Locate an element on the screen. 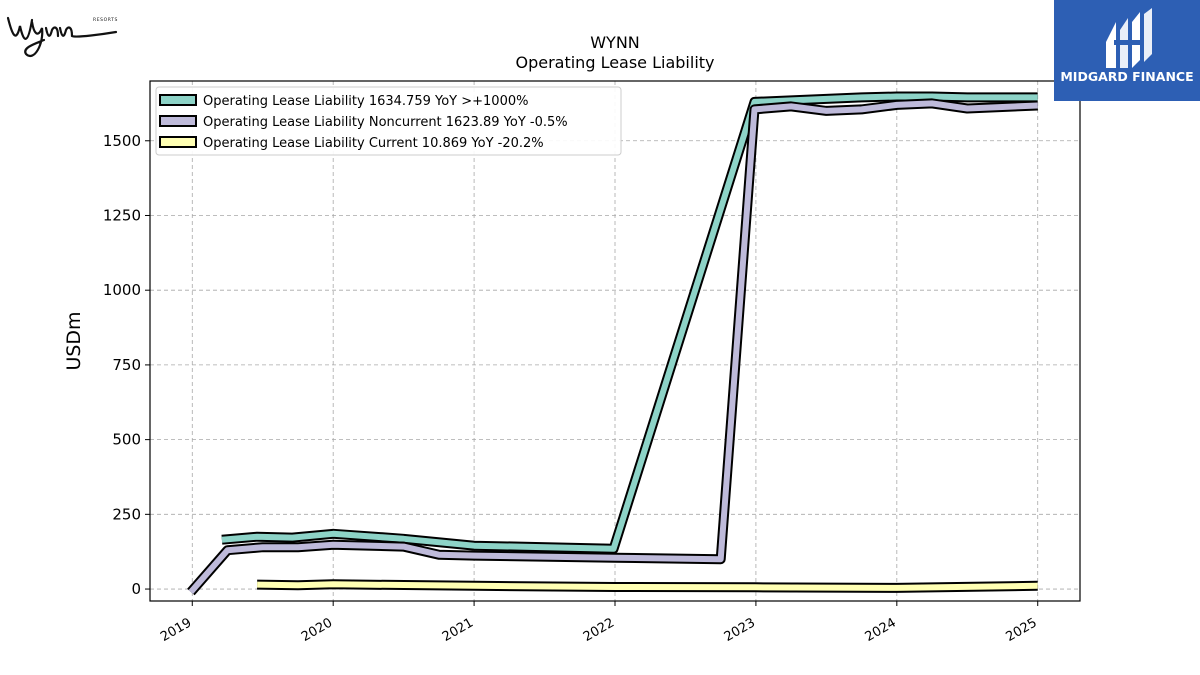 This screenshot has height=675, width=1200. x-tick-label: 2019 is located at coordinates (176, 630).